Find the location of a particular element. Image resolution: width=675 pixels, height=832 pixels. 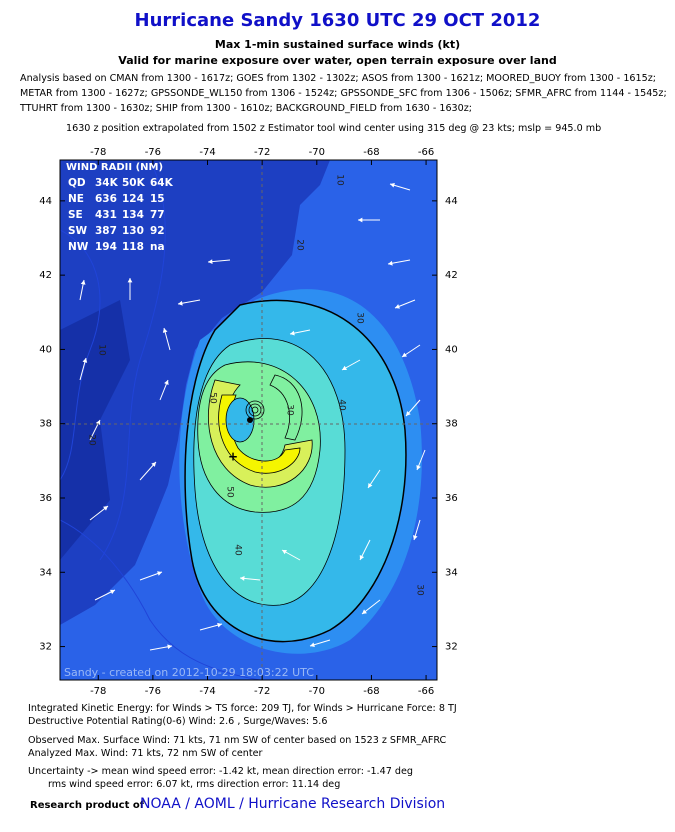

wind-radii-cell: 92 is located at coordinates (157, 231).